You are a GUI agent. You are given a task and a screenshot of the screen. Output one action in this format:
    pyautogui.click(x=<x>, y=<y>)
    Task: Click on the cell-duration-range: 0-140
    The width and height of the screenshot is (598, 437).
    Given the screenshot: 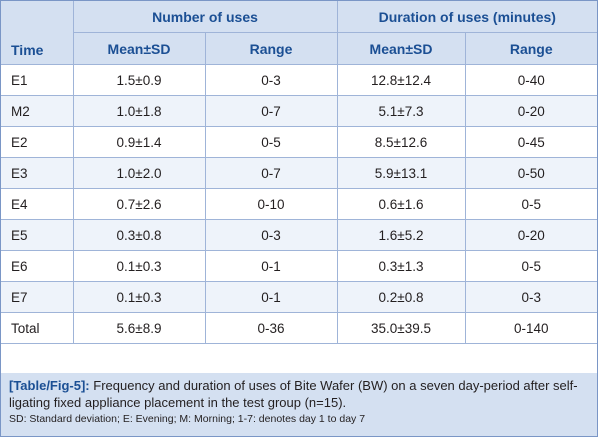 What is the action you would take?
    pyautogui.click(x=531, y=328)
    